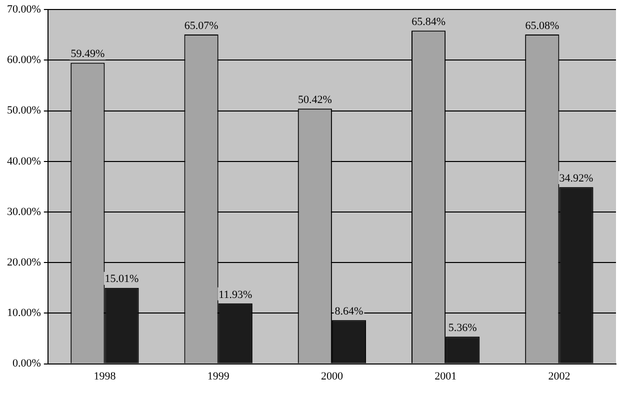 The width and height of the screenshot is (628, 395). What do you see at coordinates (23, 212) in the screenshot?
I see `y-tick-label: 30.00%` at bounding box center [23, 212].